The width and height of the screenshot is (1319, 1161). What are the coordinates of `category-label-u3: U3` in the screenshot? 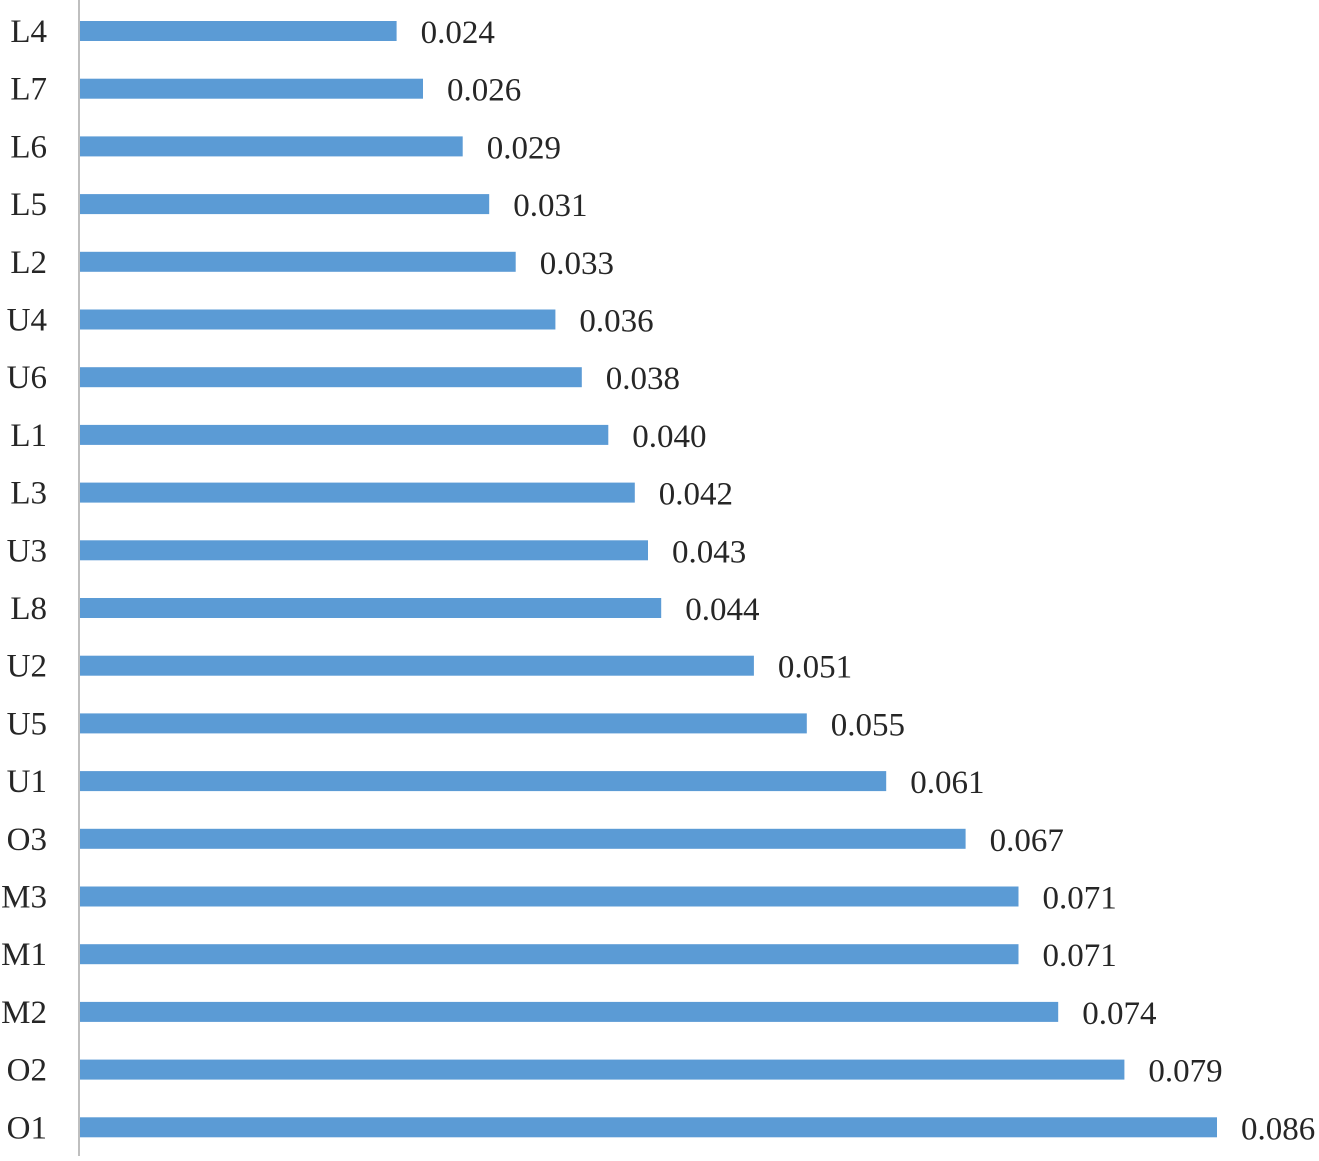 It's located at (27, 551).